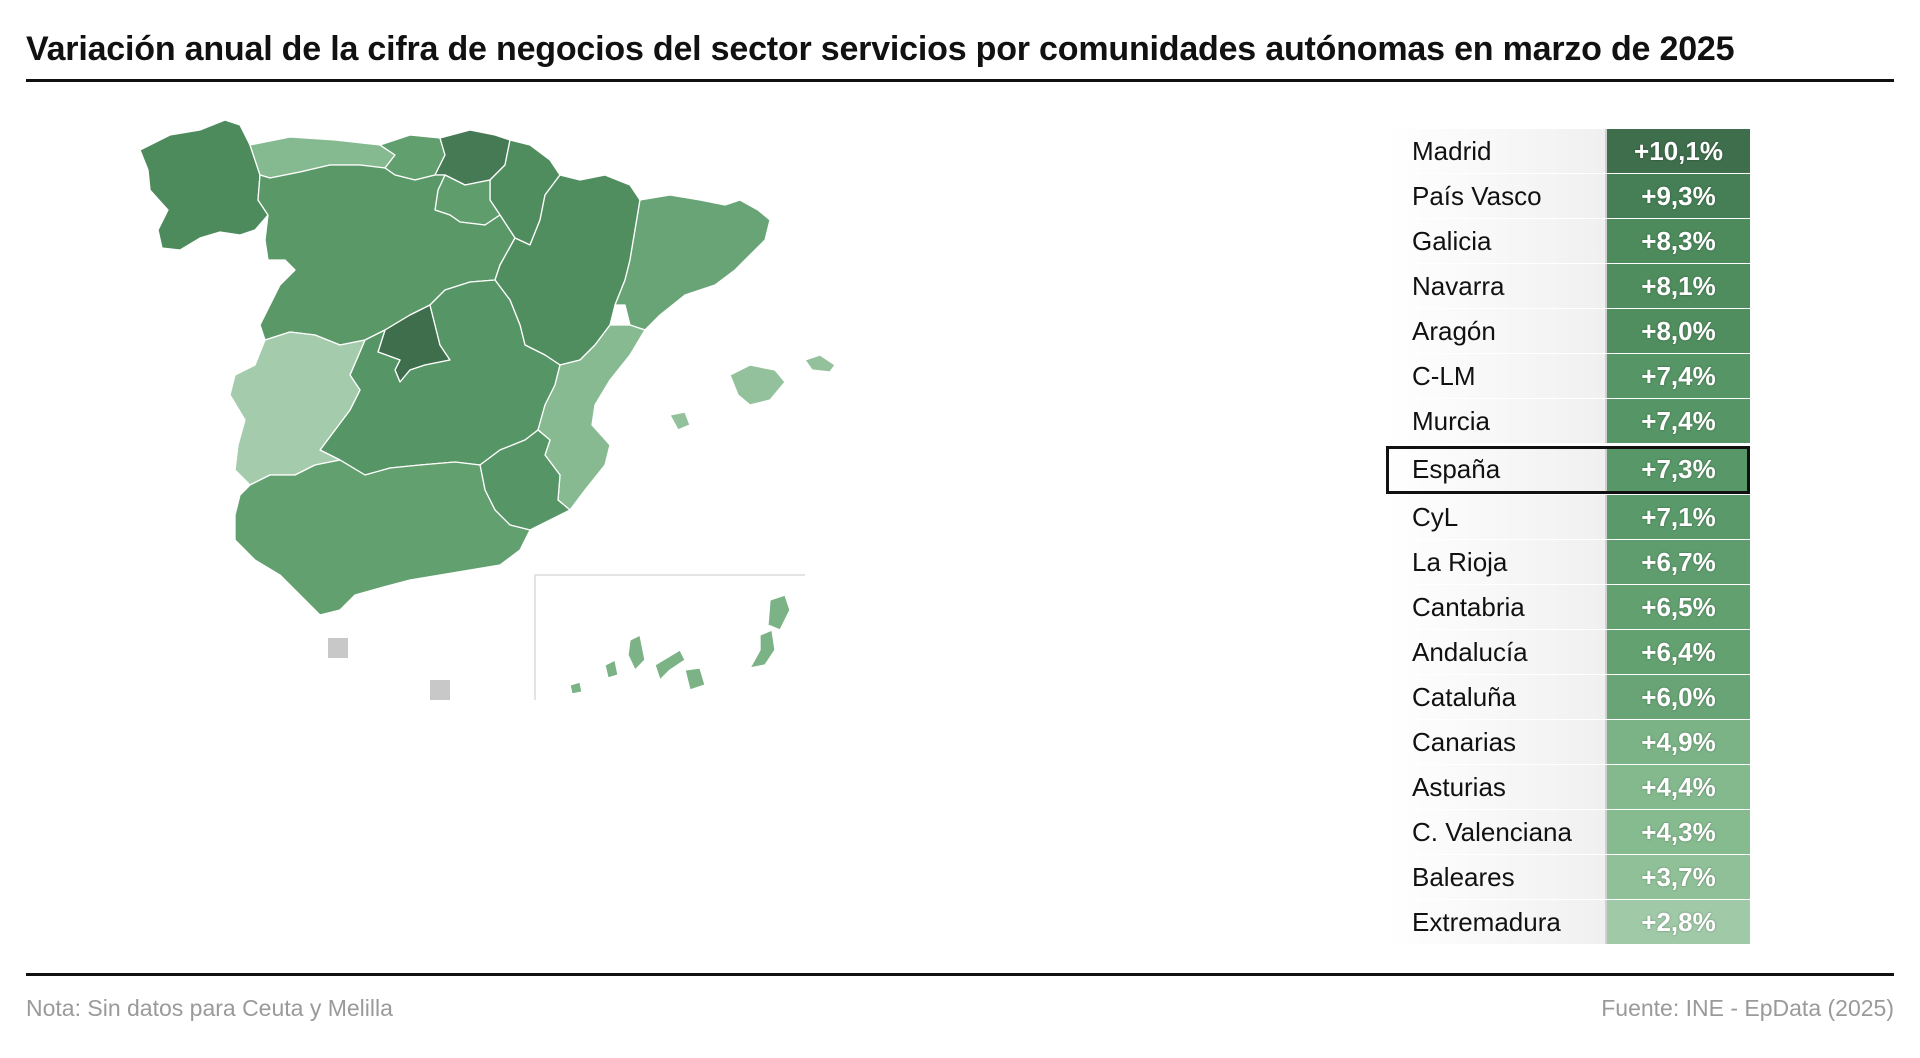 The height and width of the screenshot is (1058, 1920). What do you see at coordinates (1496, 376) in the screenshot?
I see `ranking-region-name: C-LM` at bounding box center [1496, 376].